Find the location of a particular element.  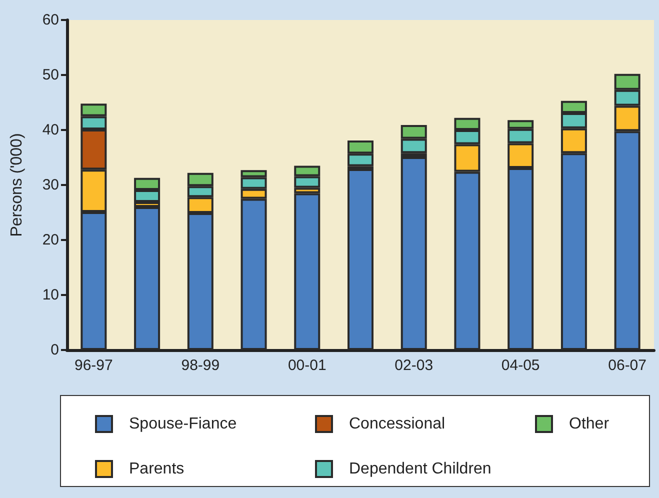

x-tick-label: 00-01 is located at coordinates (307, 365).